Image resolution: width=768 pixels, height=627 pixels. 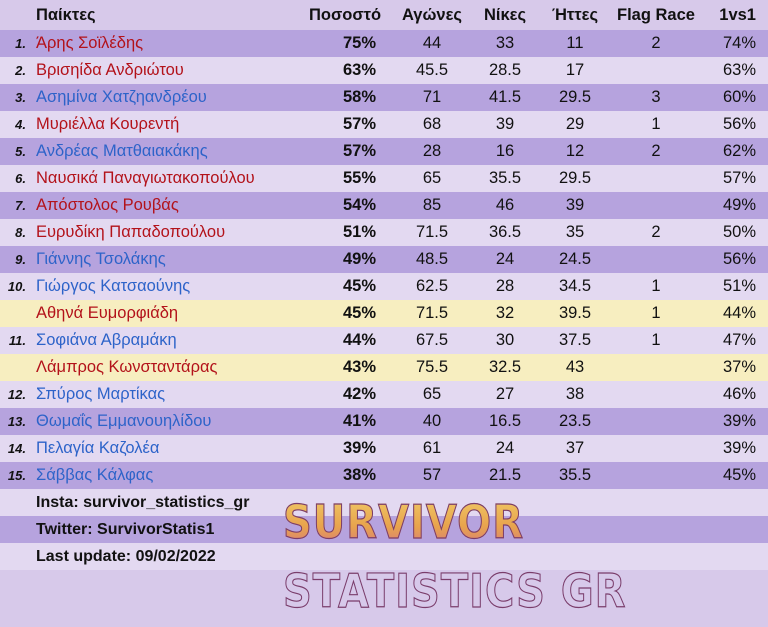 What do you see at coordinates (505, 205) in the screenshot?
I see `wins-count: 46` at bounding box center [505, 205].